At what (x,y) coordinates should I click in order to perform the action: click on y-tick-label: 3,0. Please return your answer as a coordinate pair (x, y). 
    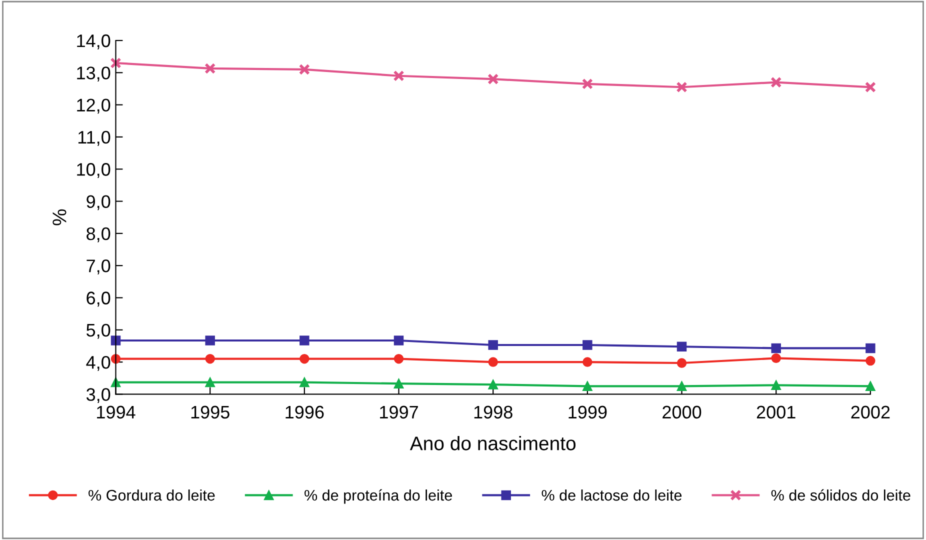
    Looking at the image, I should click on (98, 396).